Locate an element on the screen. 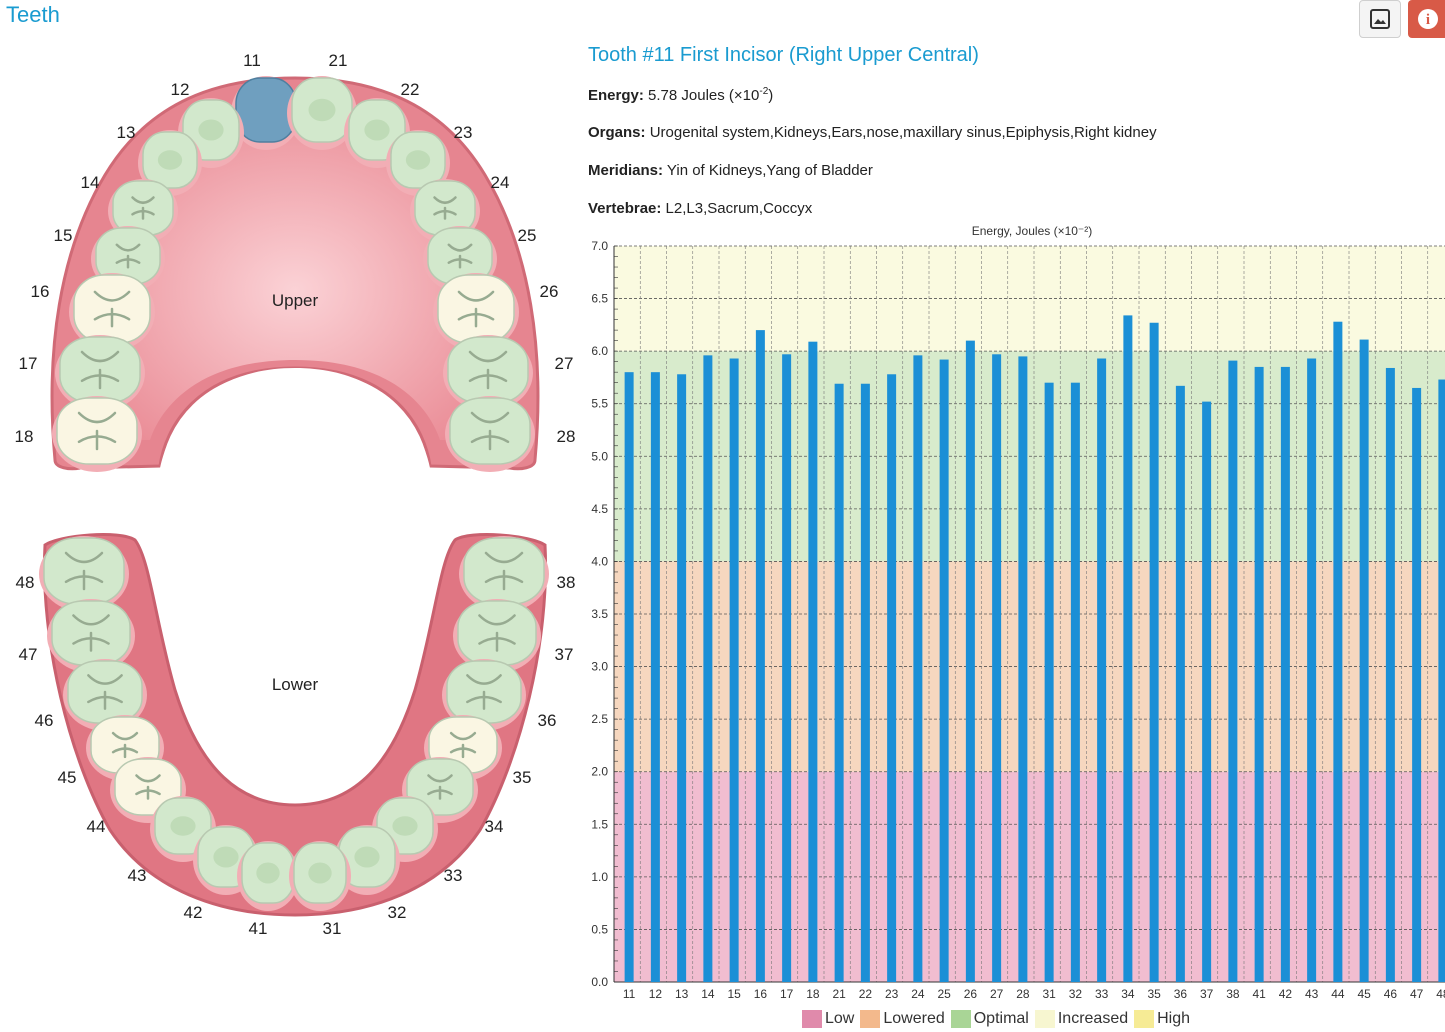 Image resolution: width=1445 pixels, height=1032 pixels. legend-item-optimal: Optimal is located at coordinates (989, 1019).